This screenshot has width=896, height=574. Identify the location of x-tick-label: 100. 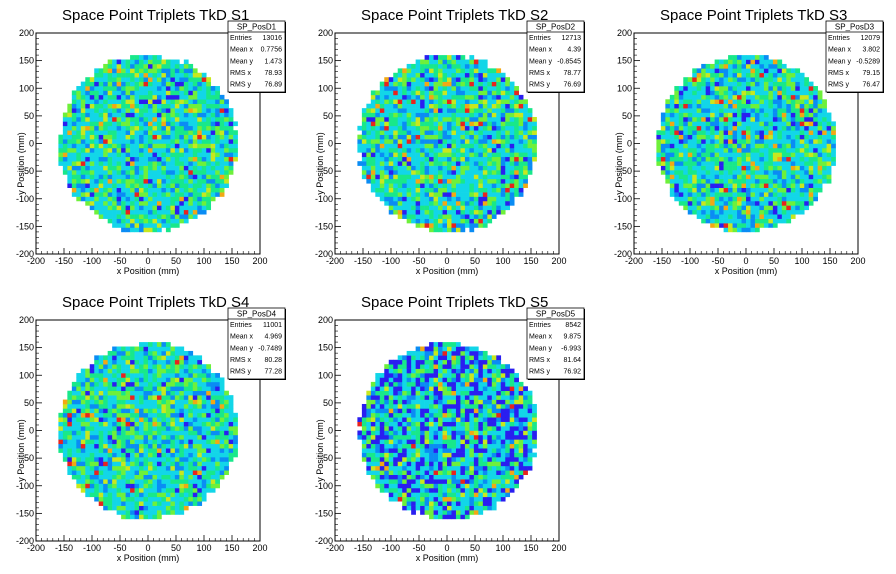
(801, 261).